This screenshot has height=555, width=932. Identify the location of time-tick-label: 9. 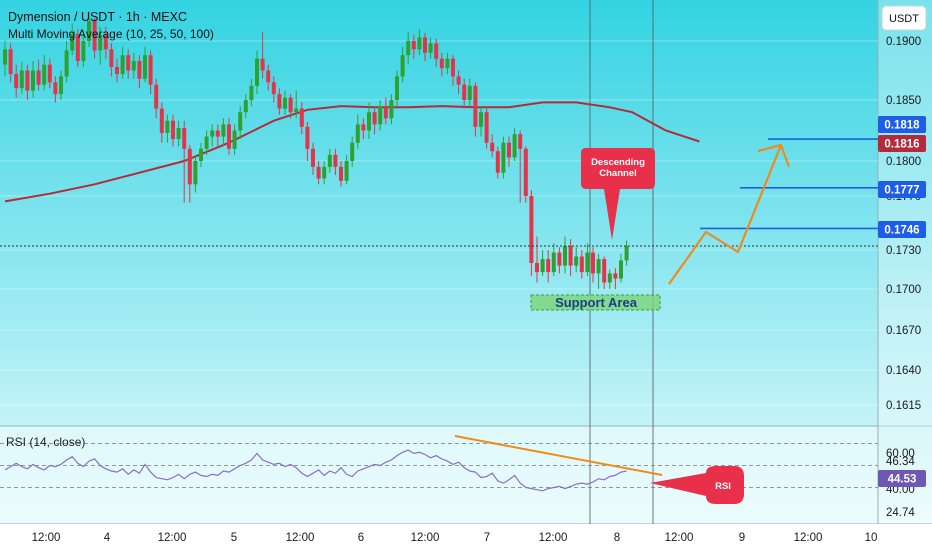
(742, 538).